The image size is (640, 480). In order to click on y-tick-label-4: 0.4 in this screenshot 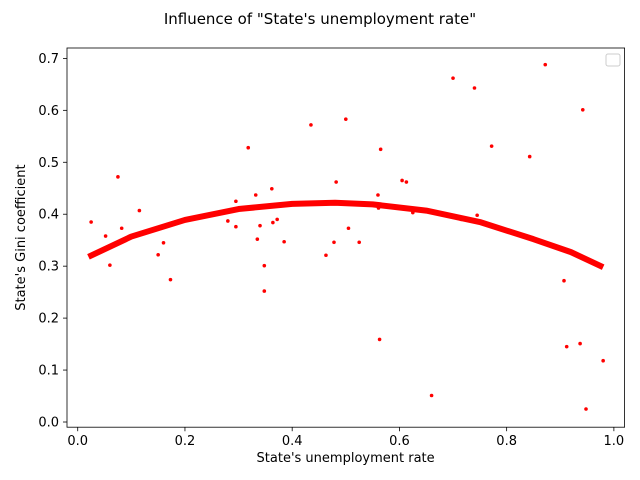, I will do `click(48, 215)`.